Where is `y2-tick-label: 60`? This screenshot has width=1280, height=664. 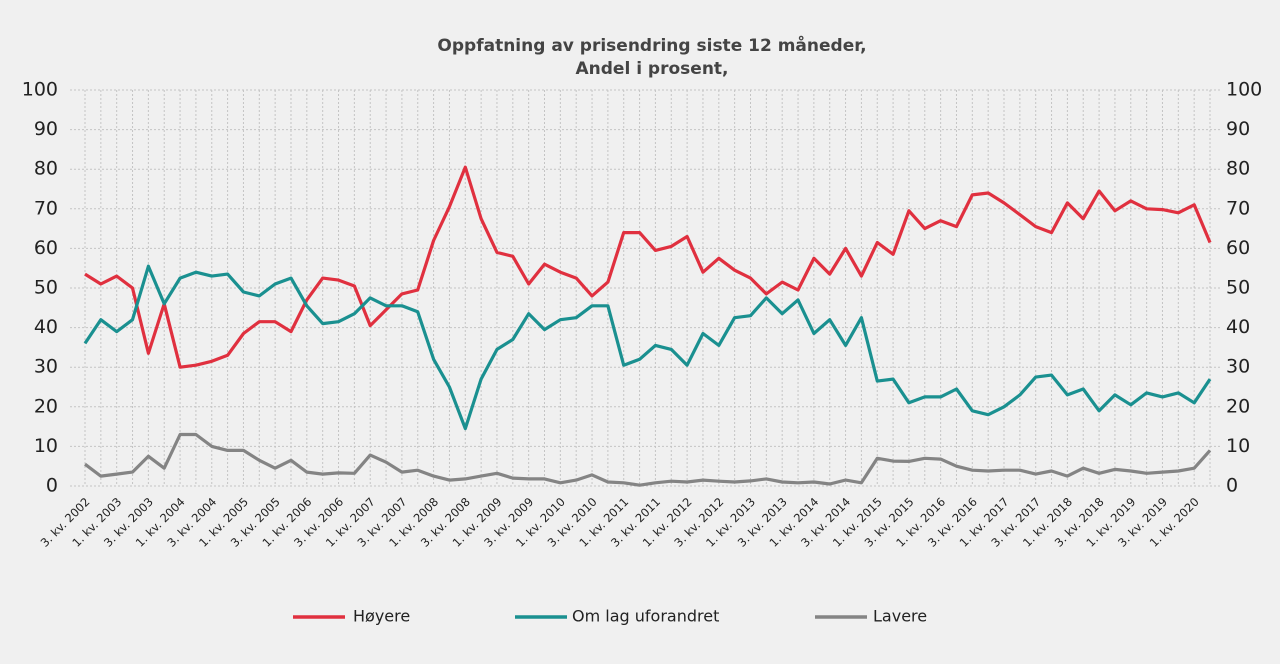 y2-tick-label: 60 is located at coordinates (1238, 248).